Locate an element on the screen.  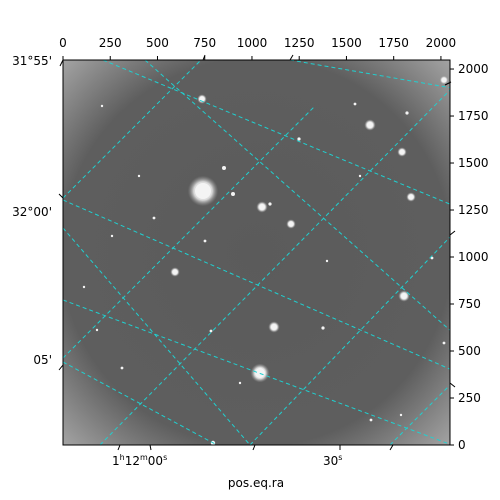
right-tick-label: 1500 is located at coordinates (473, 163).